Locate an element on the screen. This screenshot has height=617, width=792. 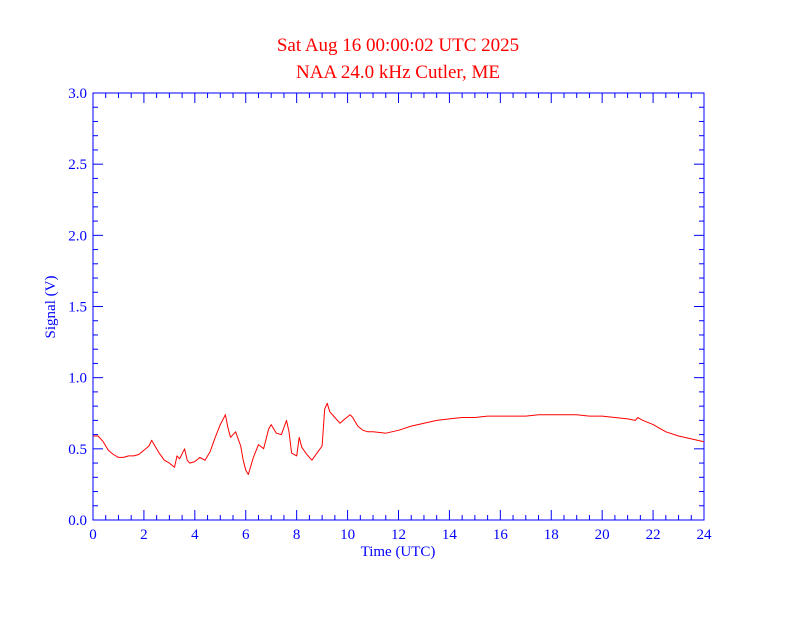
y-tick-label: 0.5 is located at coordinates (77, 450).